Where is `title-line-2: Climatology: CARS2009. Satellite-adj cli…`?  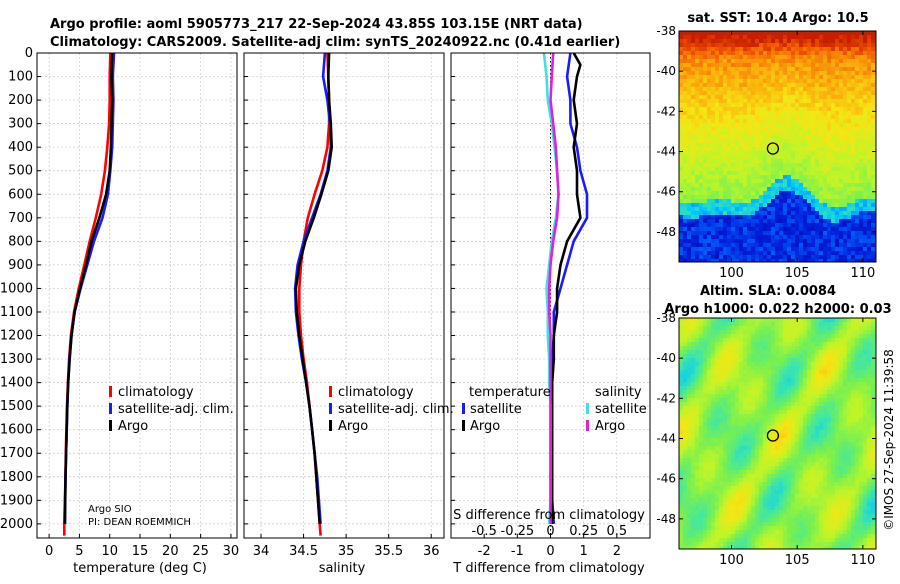 title-line-2: Climatology: CARS2009. Satellite-adj cli… is located at coordinates (335, 42).